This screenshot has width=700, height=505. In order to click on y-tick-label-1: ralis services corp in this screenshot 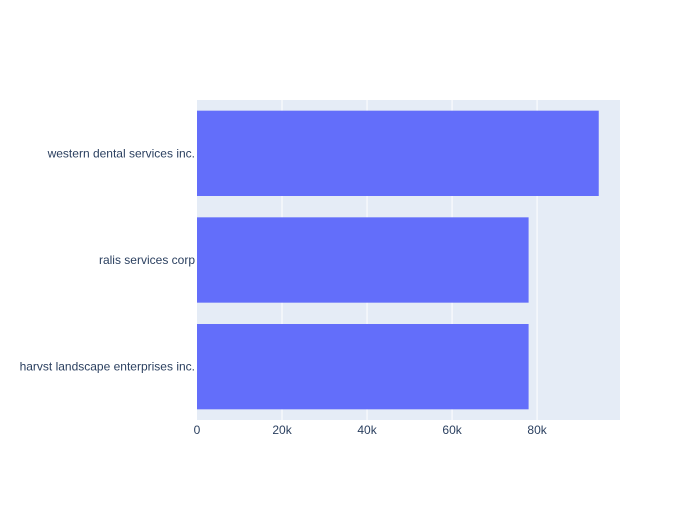, I will do `click(147, 260)`.